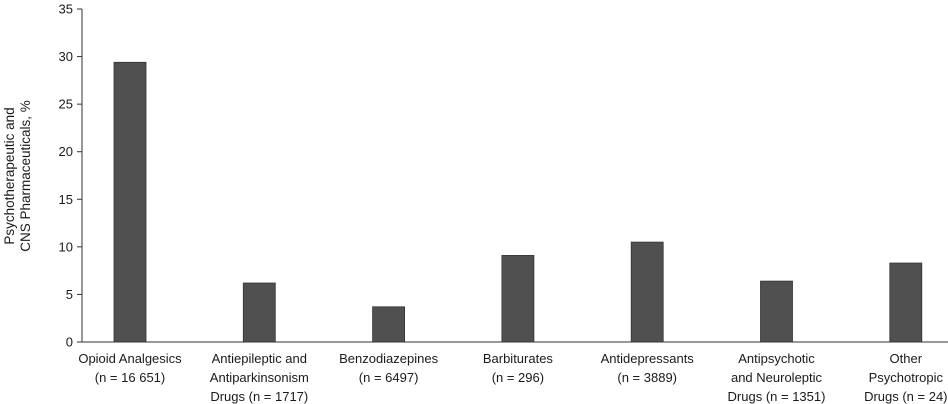  Describe the element at coordinates (518, 377) in the screenshot. I see `category-label: (n = 296)` at that location.